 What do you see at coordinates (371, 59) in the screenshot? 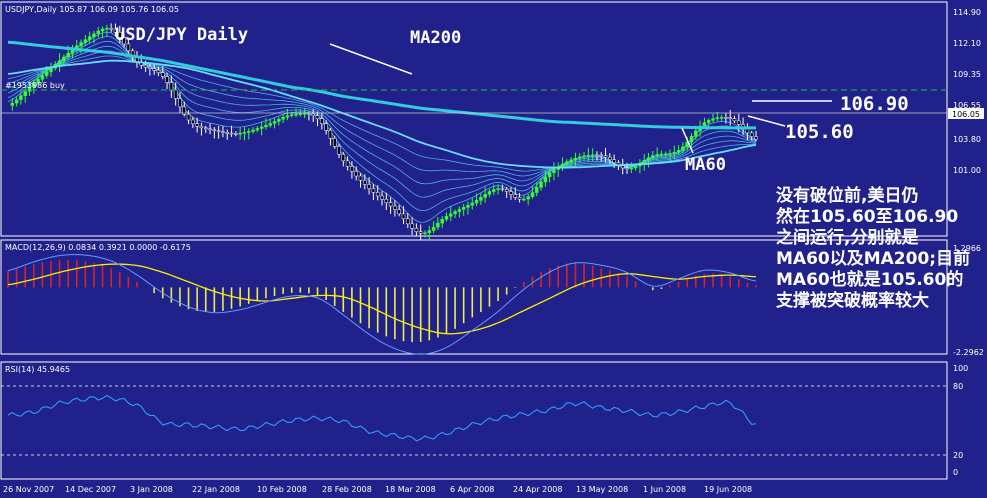
I see `ma200-pointer` at bounding box center [371, 59].